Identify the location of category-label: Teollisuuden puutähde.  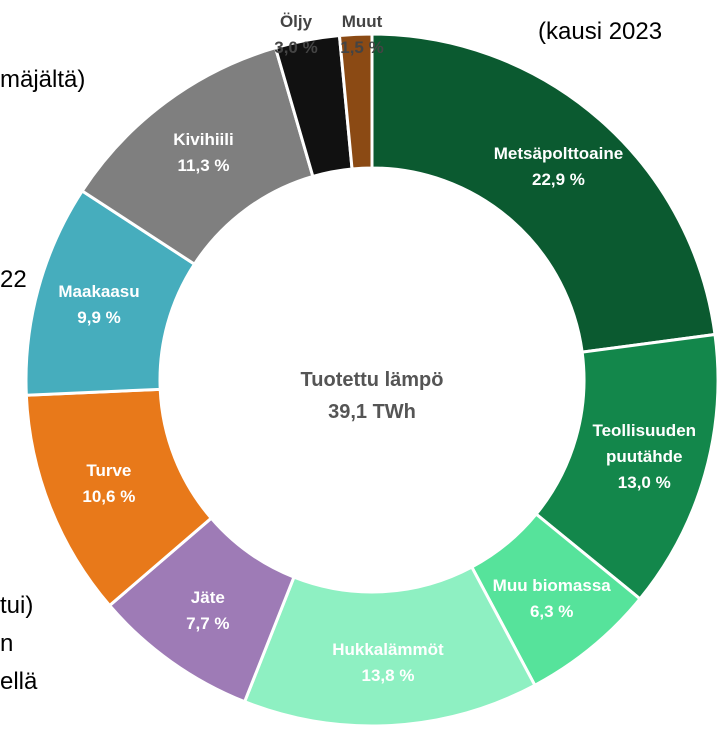
(644, 444).